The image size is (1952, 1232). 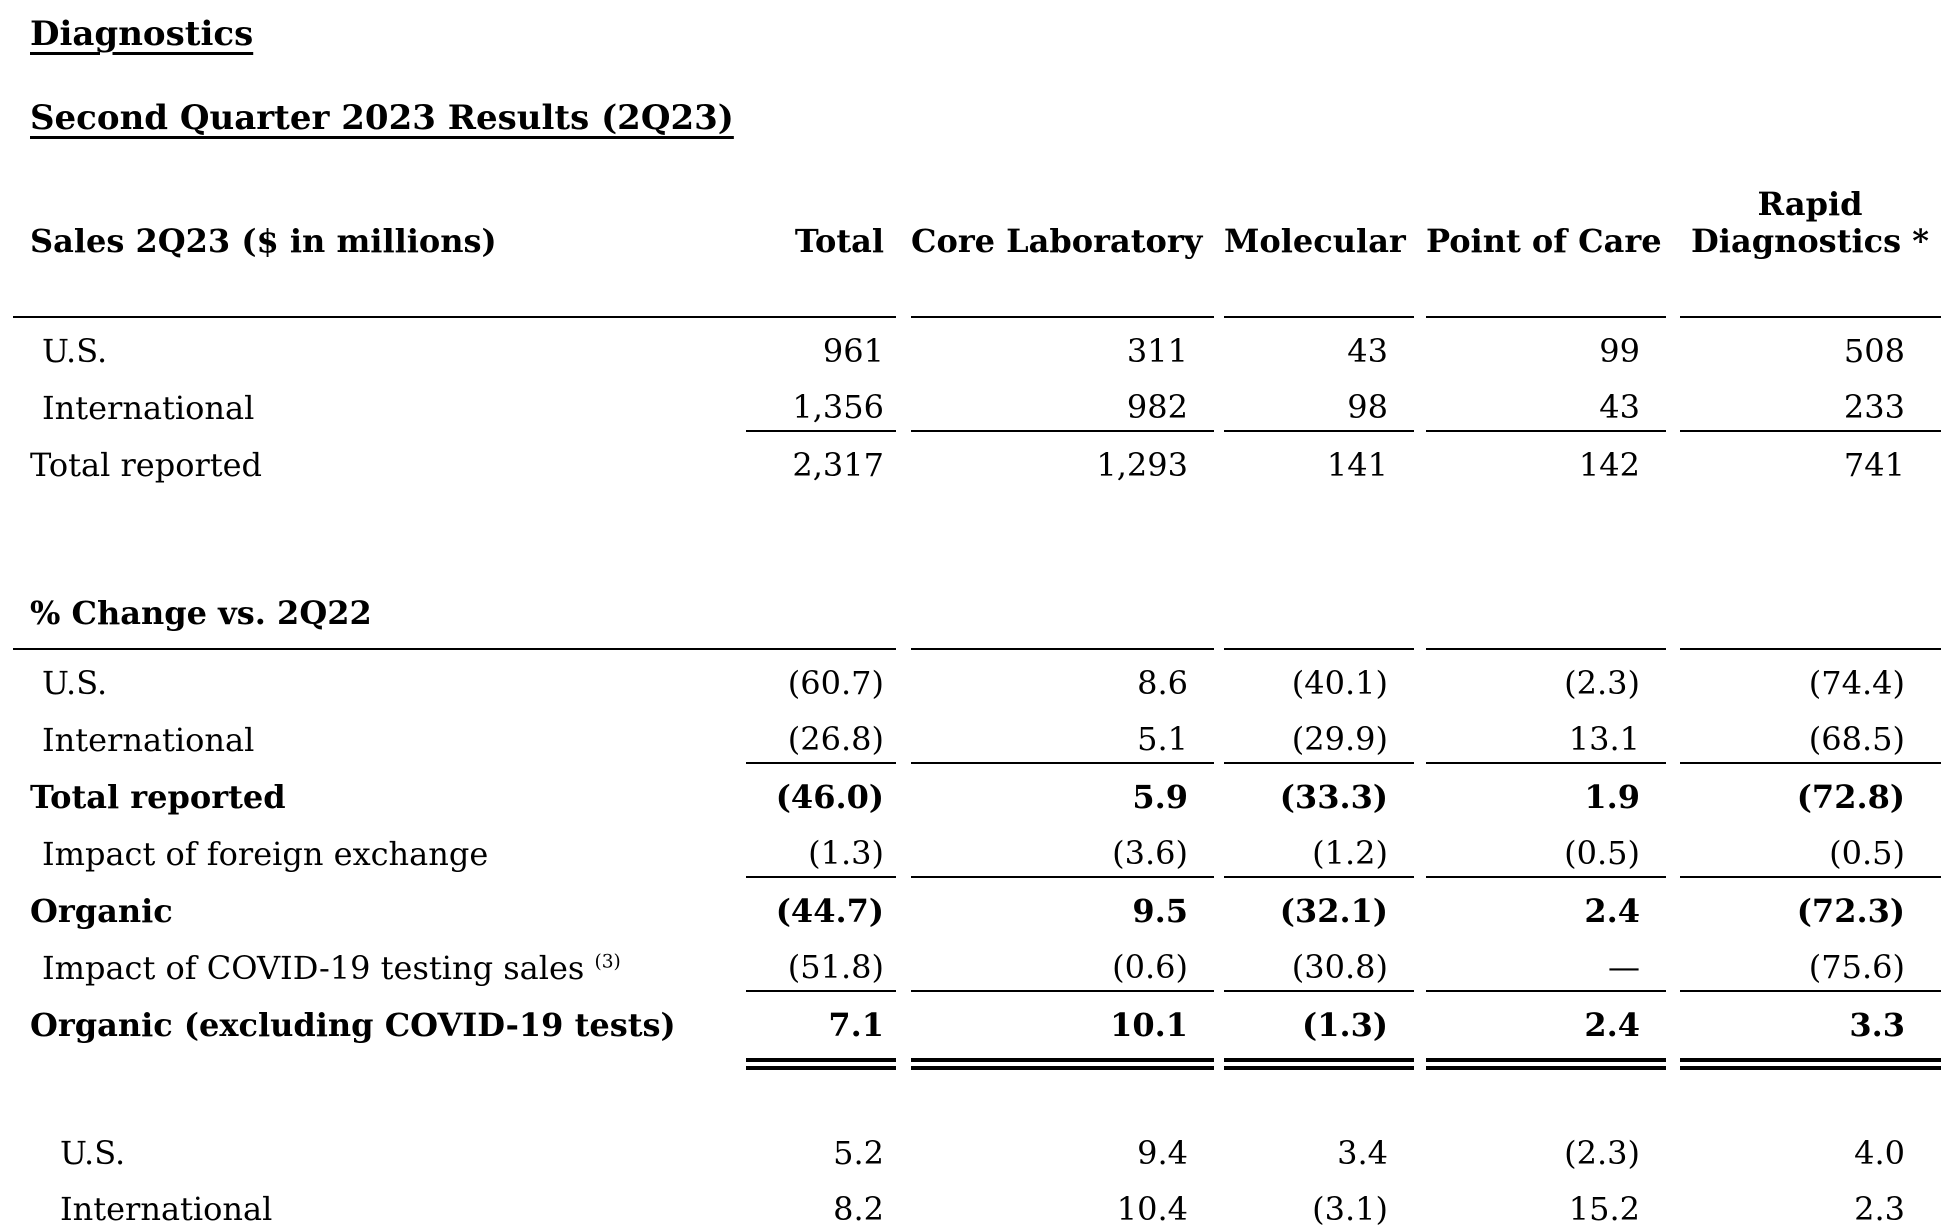 I want to click on cell-core-laboratory: 9.5, so click(x=1062, y=904).